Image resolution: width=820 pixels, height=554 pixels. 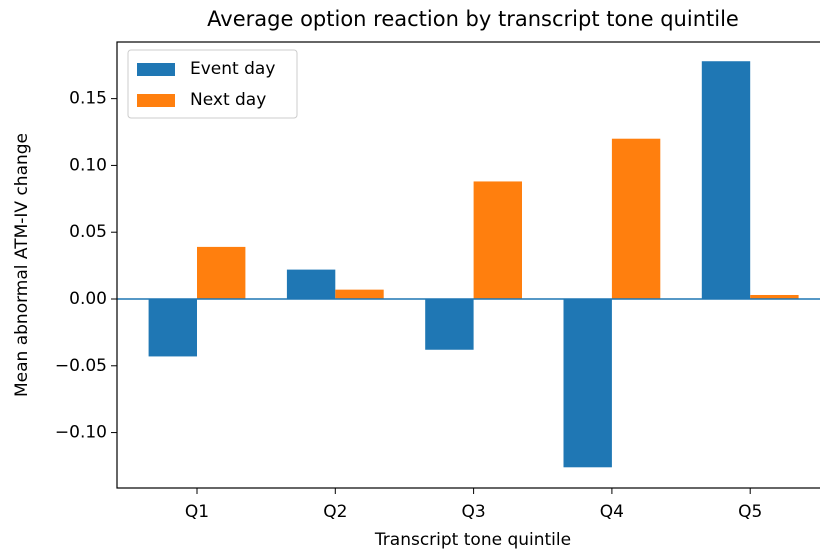 What do you see at coordinates (232, 69) in the screenshot?
I see `legend-label: Event day` at bounding box center [232, 69].